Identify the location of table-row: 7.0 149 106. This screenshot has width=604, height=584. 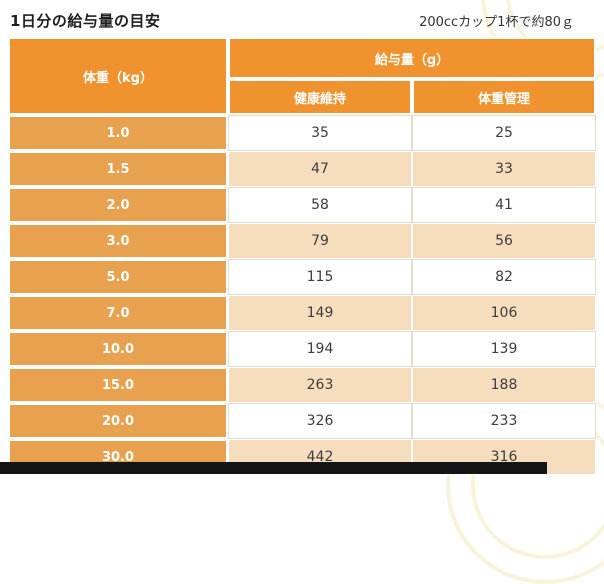
(302, 313).